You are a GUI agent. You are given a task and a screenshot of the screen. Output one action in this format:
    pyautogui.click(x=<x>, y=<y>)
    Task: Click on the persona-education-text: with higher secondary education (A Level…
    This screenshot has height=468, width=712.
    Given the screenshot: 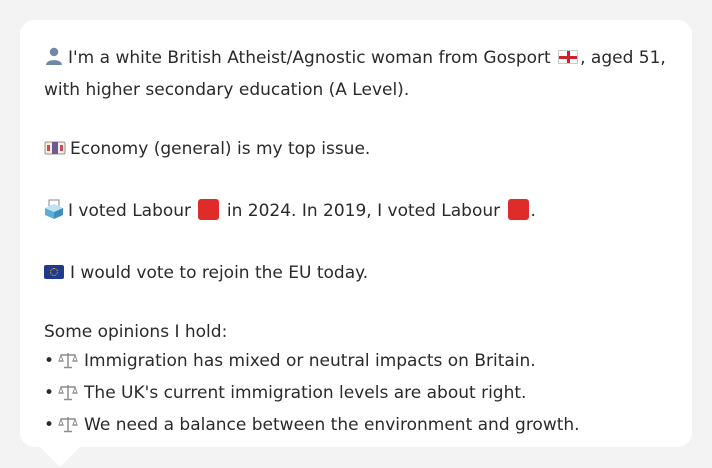 What is the action you would take?
    pyautogui.click(x=227, y=90)
    